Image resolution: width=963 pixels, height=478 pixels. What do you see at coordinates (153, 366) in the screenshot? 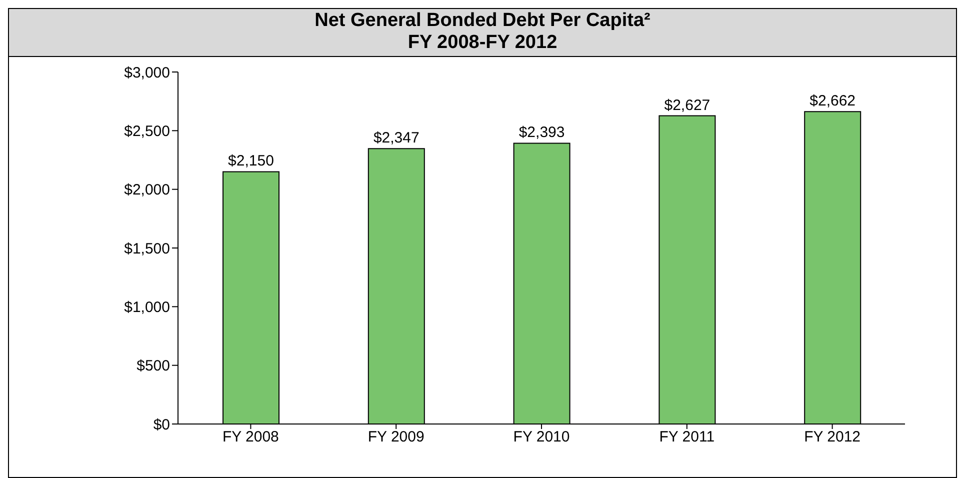
I see `y-tick-label: $500` at bounding box center [153, 366].